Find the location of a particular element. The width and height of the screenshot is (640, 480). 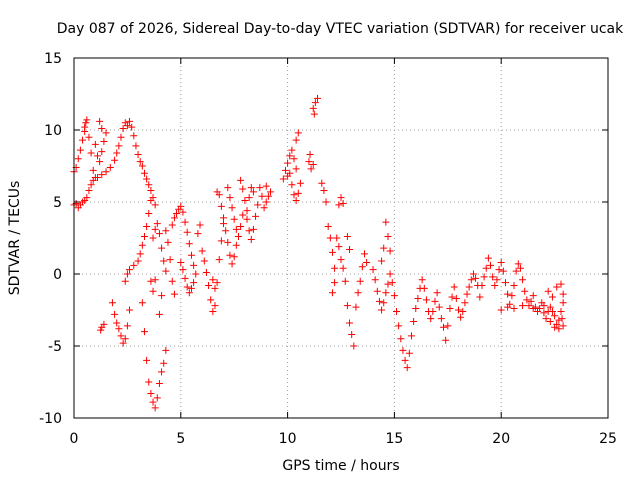

y-tick-label: 5 is located at coordinates (57, 203).